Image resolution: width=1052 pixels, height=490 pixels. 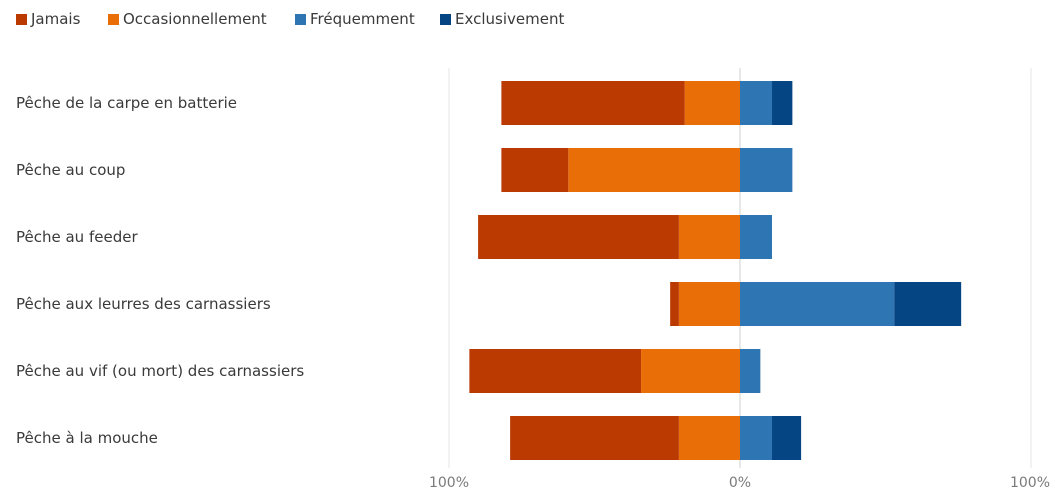 What do you see at coordinates (195, 19) in the screenshot?
I see `legend-label-occasionnellement: Occasionnellement` at bounding box center [195, 19].